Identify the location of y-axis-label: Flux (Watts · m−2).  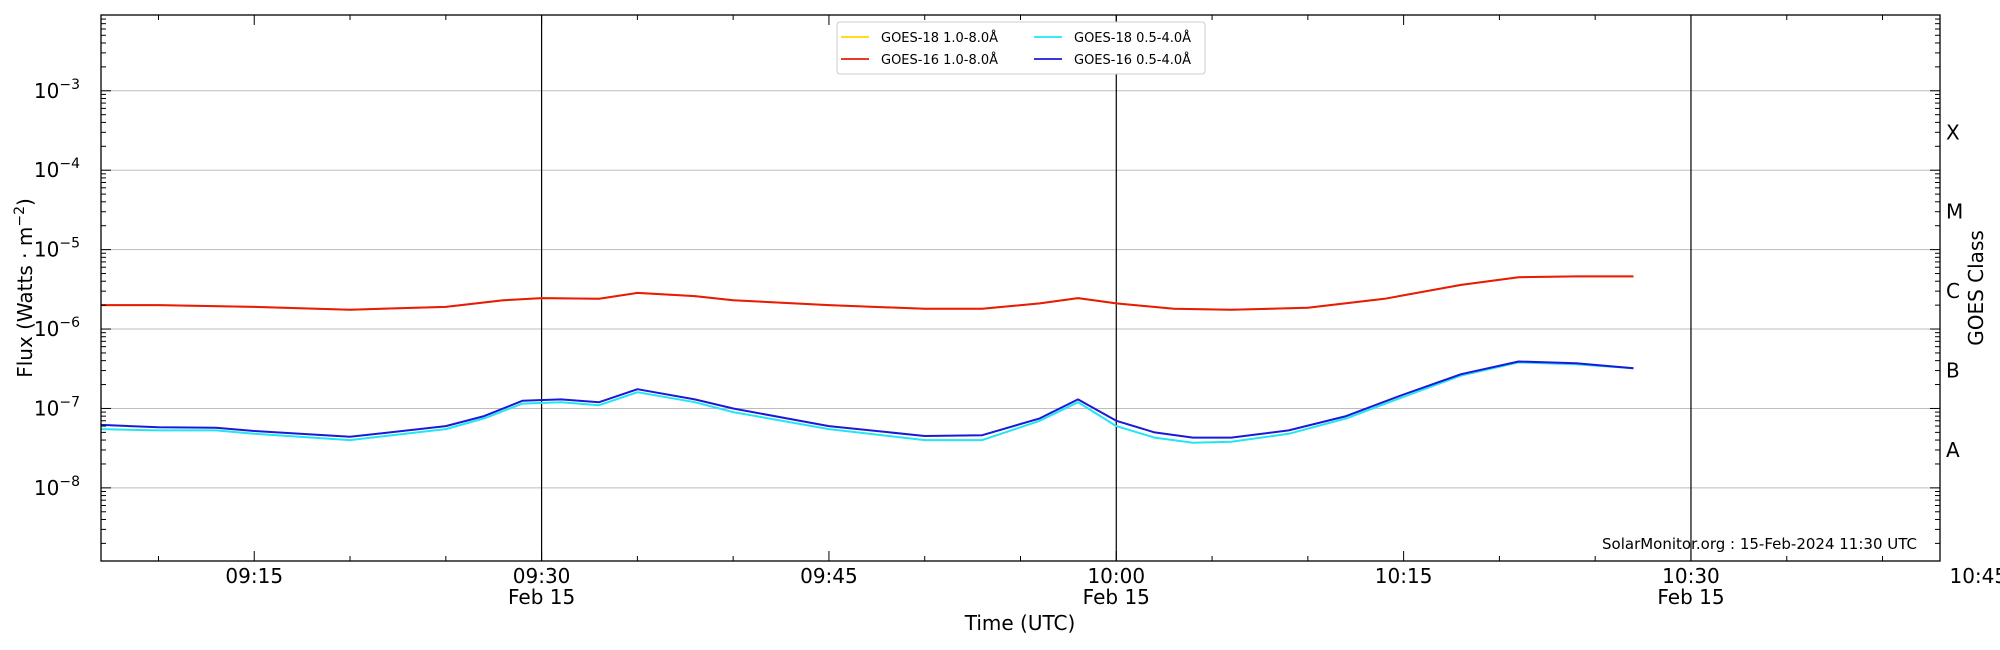
(24, 288).